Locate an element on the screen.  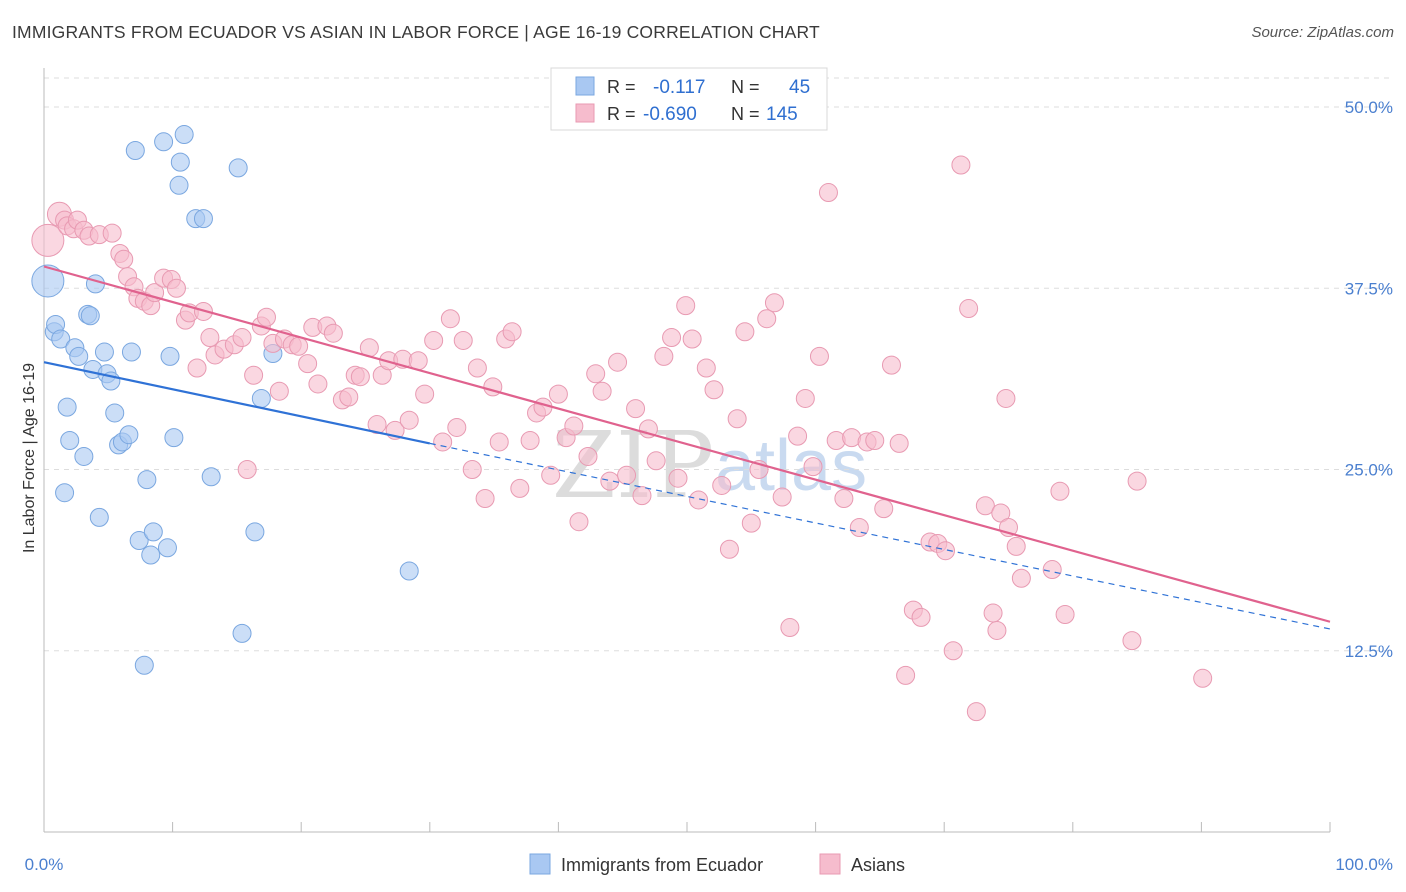
x-tick-label: 0.0% is located at coordinates (44, 864).